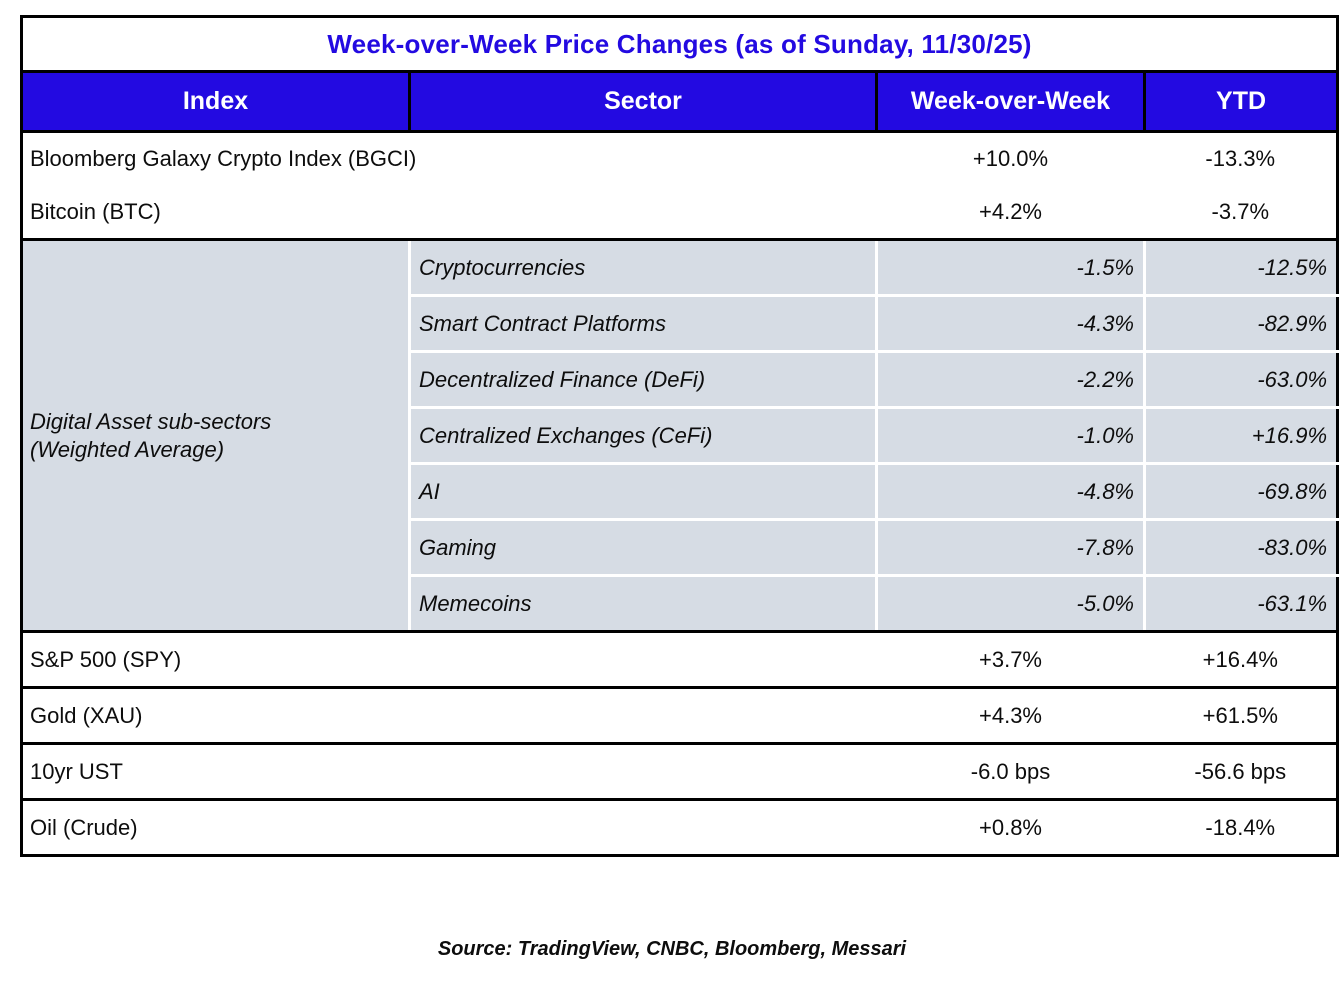 The image size is (1344, 988). What do you see at coordinates (1242, 380) in the screenshot?
I see `subsector-ytd-value: -63.0%` at bounding box center [1242, 380].